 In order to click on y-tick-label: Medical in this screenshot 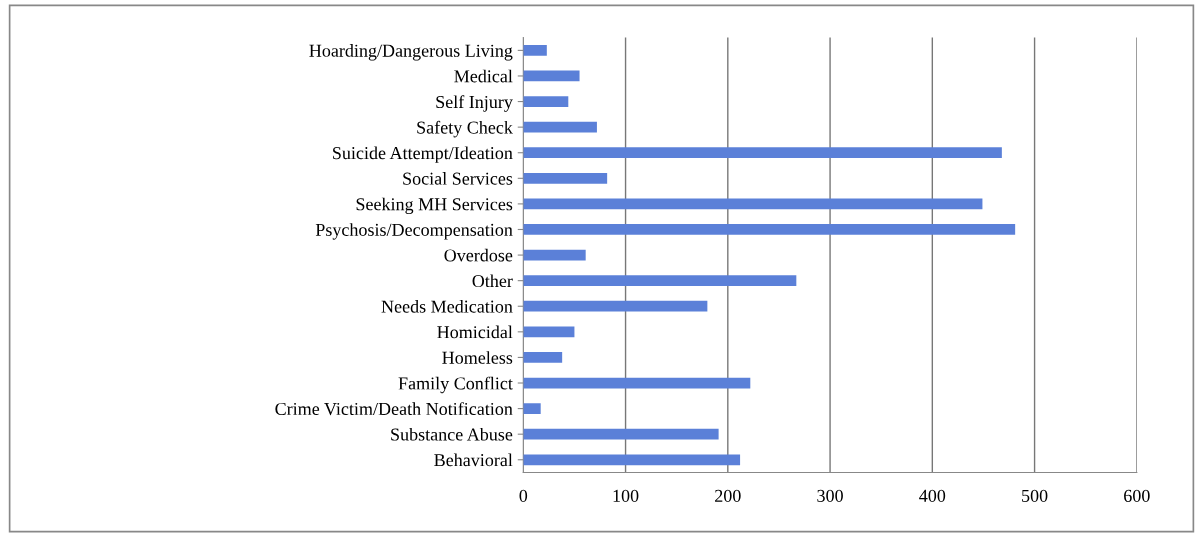, I will do `click(483, 76)`.